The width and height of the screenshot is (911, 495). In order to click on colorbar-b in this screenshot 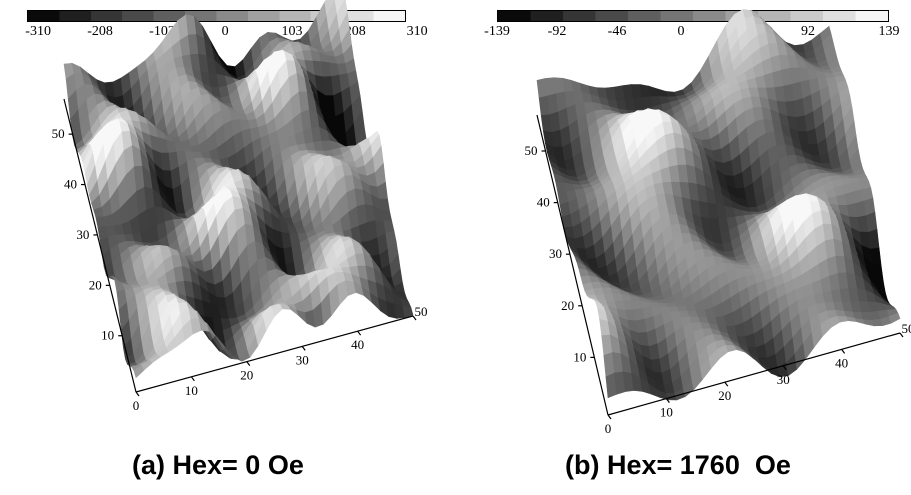, I will do `click(693, 16)`.